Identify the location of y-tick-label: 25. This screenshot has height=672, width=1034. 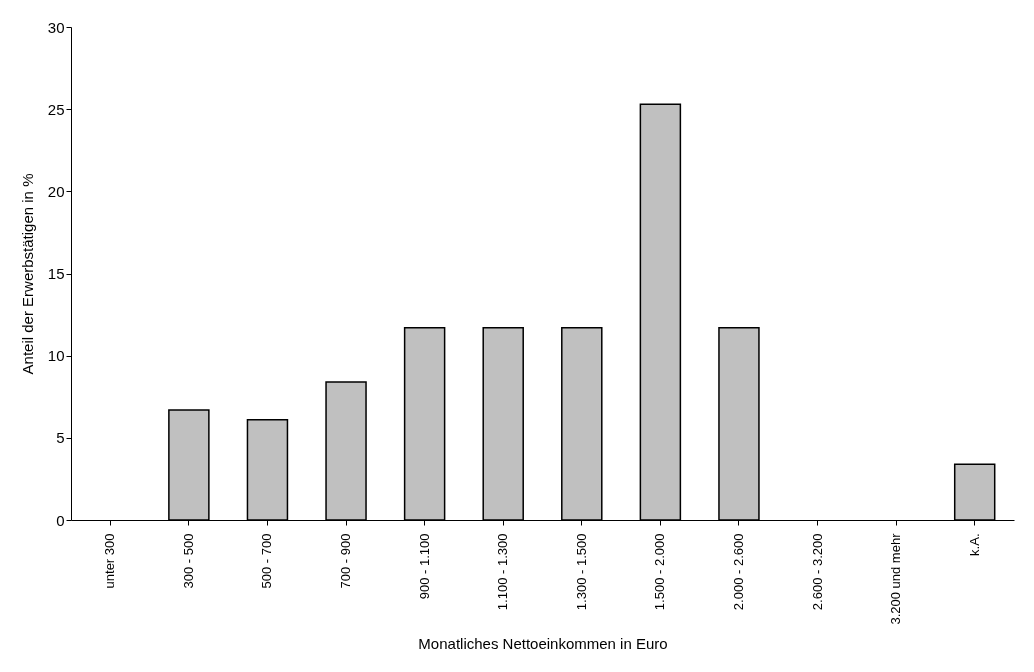
(56, 109).